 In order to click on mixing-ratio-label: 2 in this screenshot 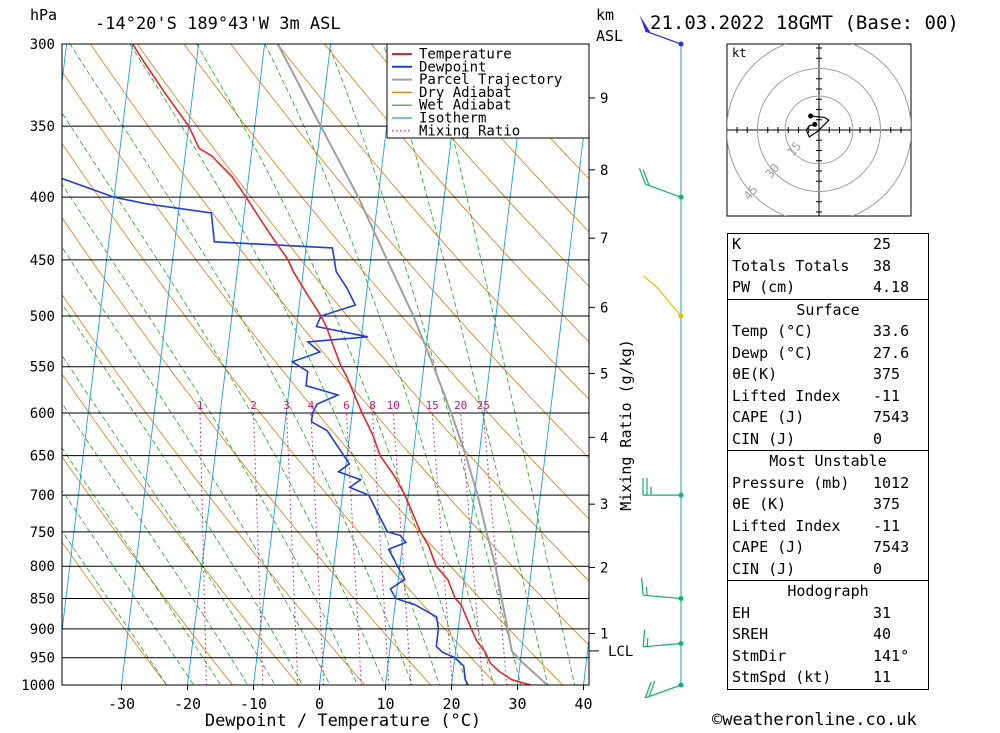, I will do `click(253, 405)`.